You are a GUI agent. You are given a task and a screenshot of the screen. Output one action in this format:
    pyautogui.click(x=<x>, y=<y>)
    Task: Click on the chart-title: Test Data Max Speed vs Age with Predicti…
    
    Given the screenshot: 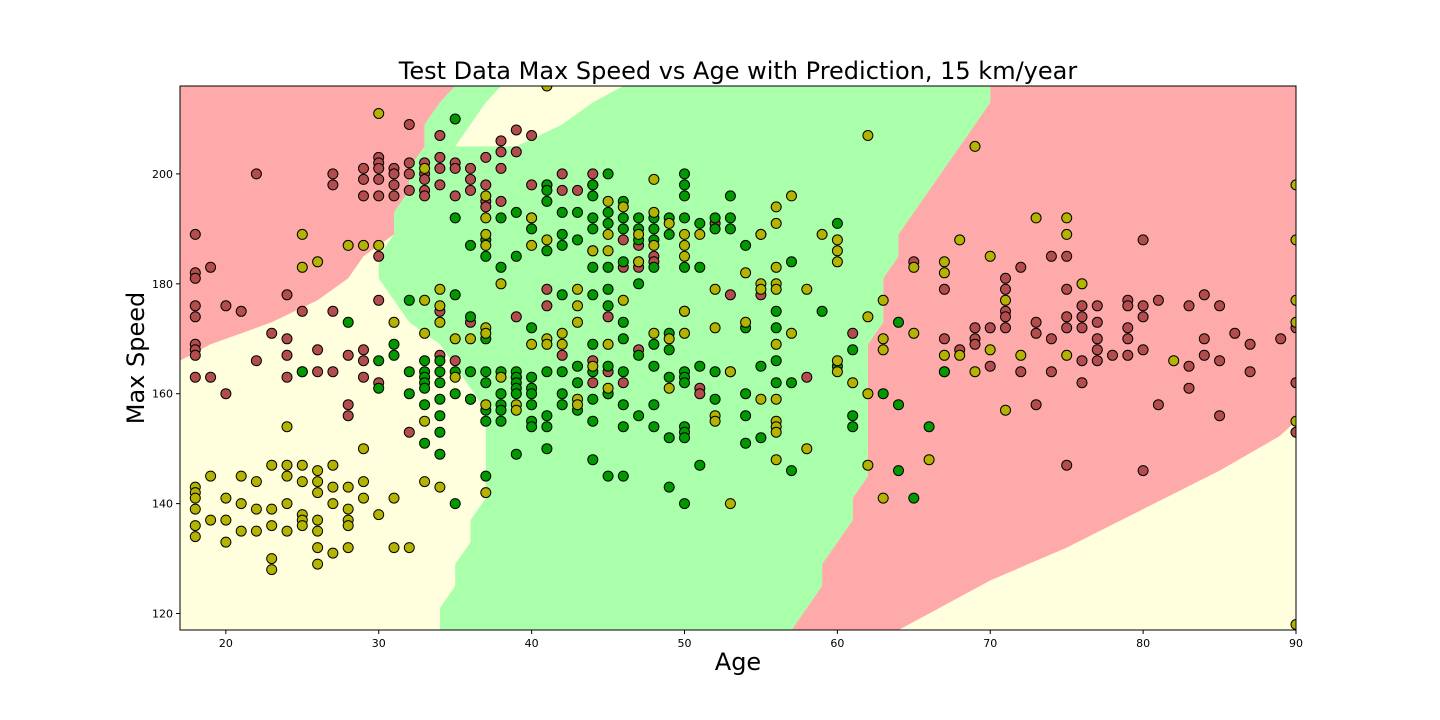 What is the action you would take?
    pyautogui.click(x=738, y=71)
    